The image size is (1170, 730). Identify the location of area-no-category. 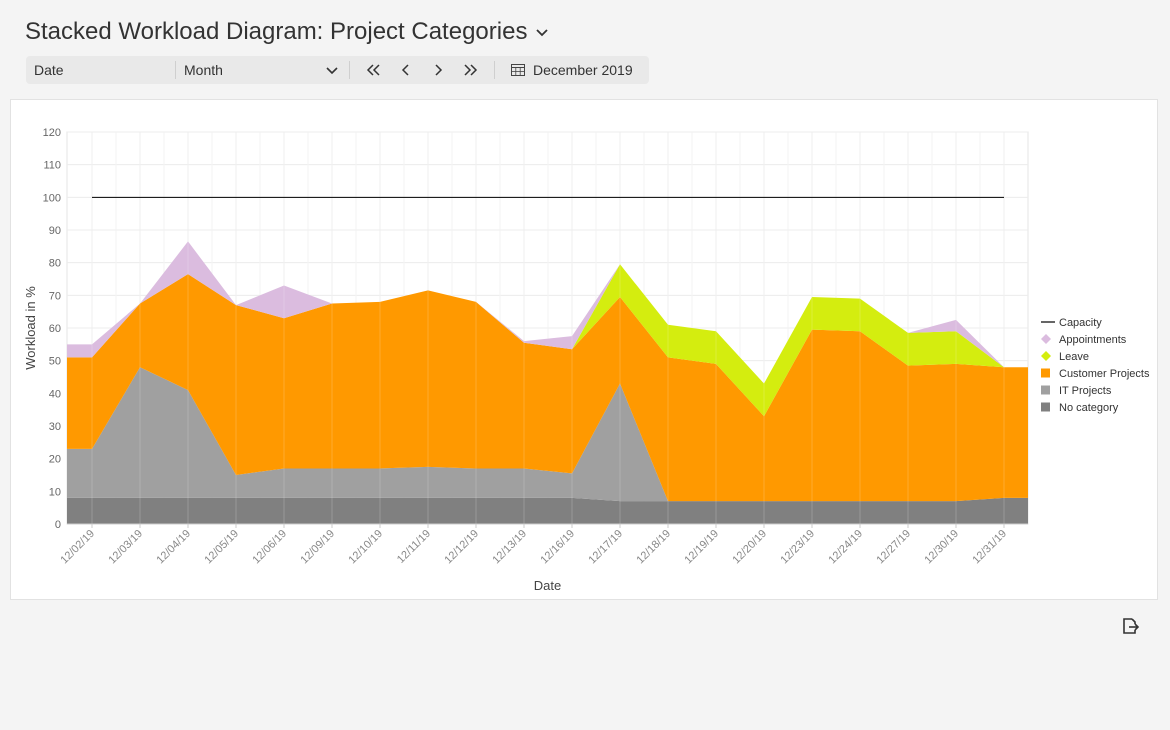
(547, 510).